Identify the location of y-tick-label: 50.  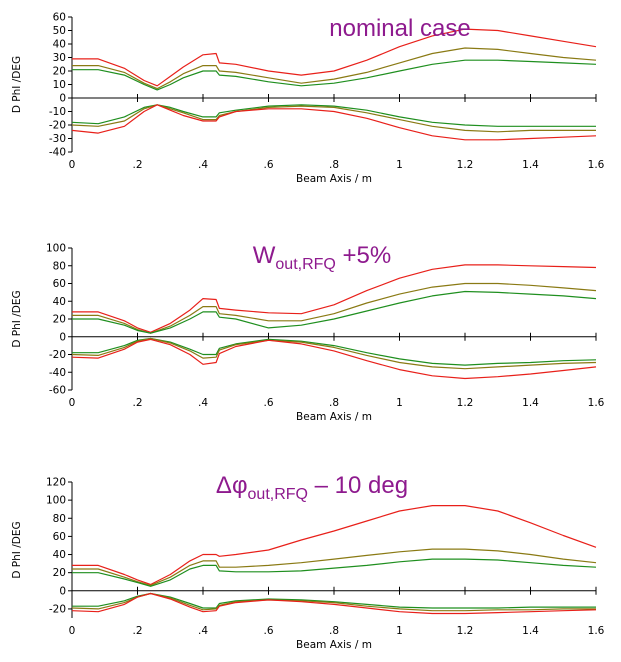
(59, 31).